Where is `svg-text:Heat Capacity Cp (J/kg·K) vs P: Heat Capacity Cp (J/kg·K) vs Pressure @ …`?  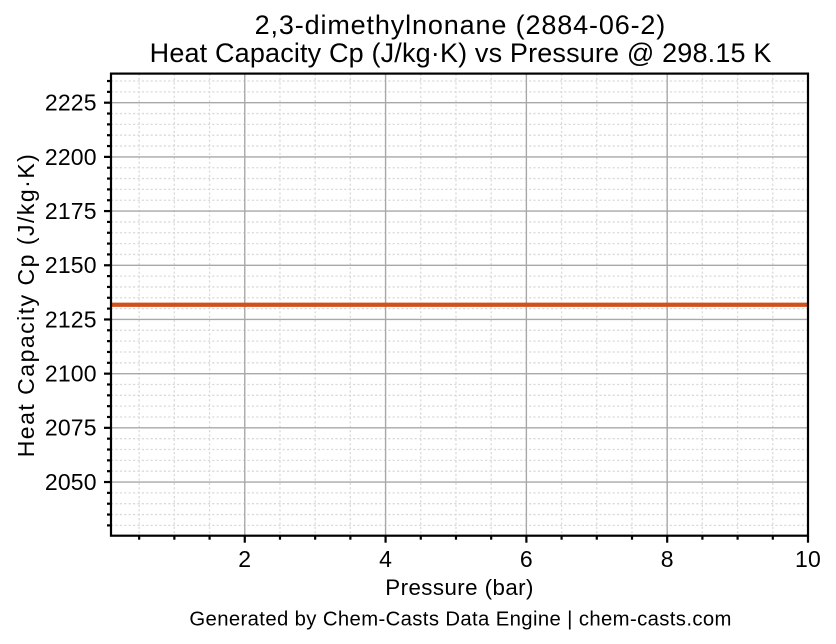
svg-text:Heat Capacity Cp (J/kg·K) vs P: Heat Capacity Cp (J/kg·K) vs Pressure @ … is located at coordinates (461, 53).